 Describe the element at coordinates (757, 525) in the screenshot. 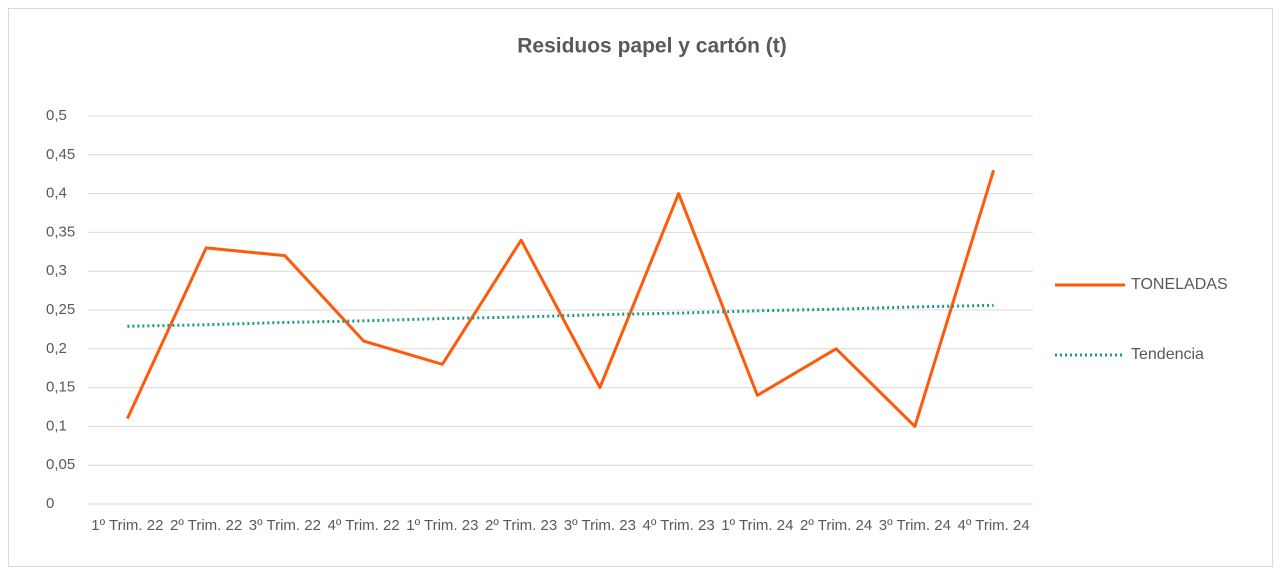

I see `x-tick-label: 1º Trim. 24` at that location.